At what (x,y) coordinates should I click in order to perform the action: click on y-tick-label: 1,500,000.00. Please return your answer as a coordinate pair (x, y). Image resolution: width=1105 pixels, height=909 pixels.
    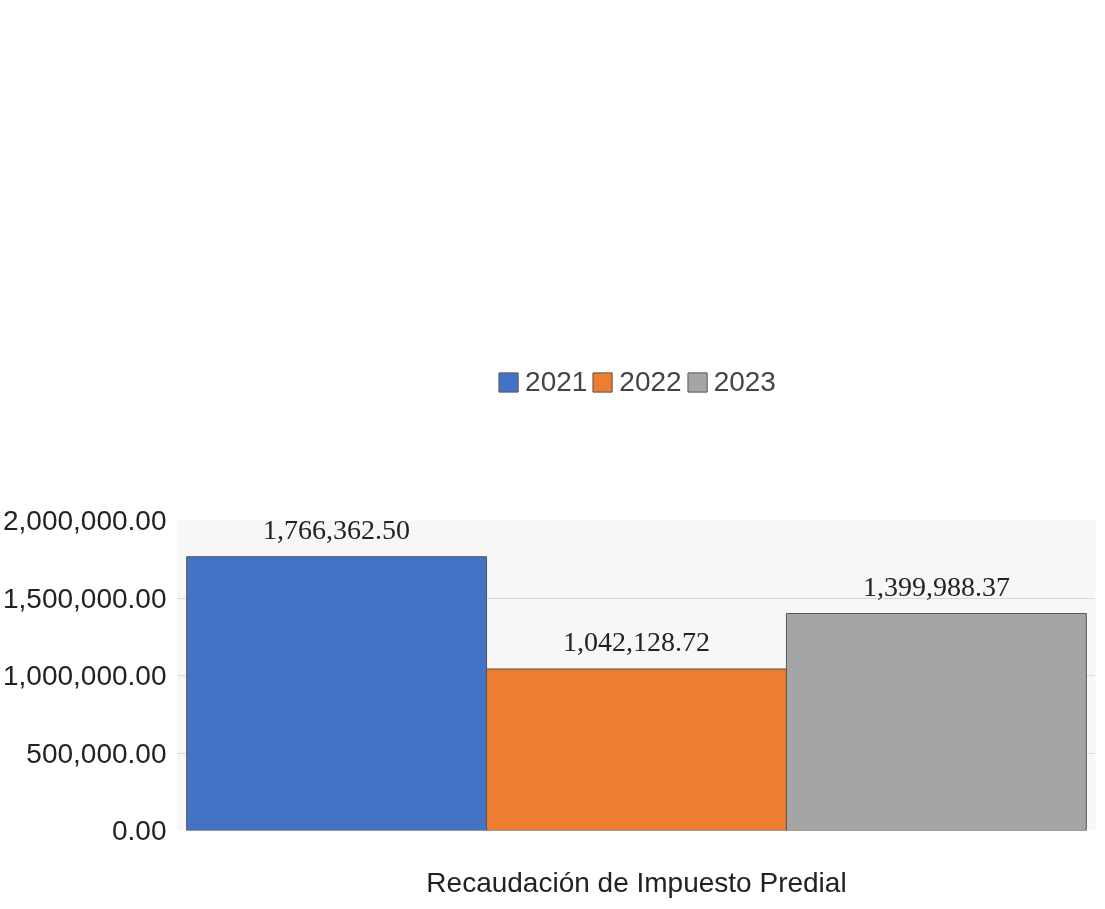
    Looking at the image, I should click on (85, 598).